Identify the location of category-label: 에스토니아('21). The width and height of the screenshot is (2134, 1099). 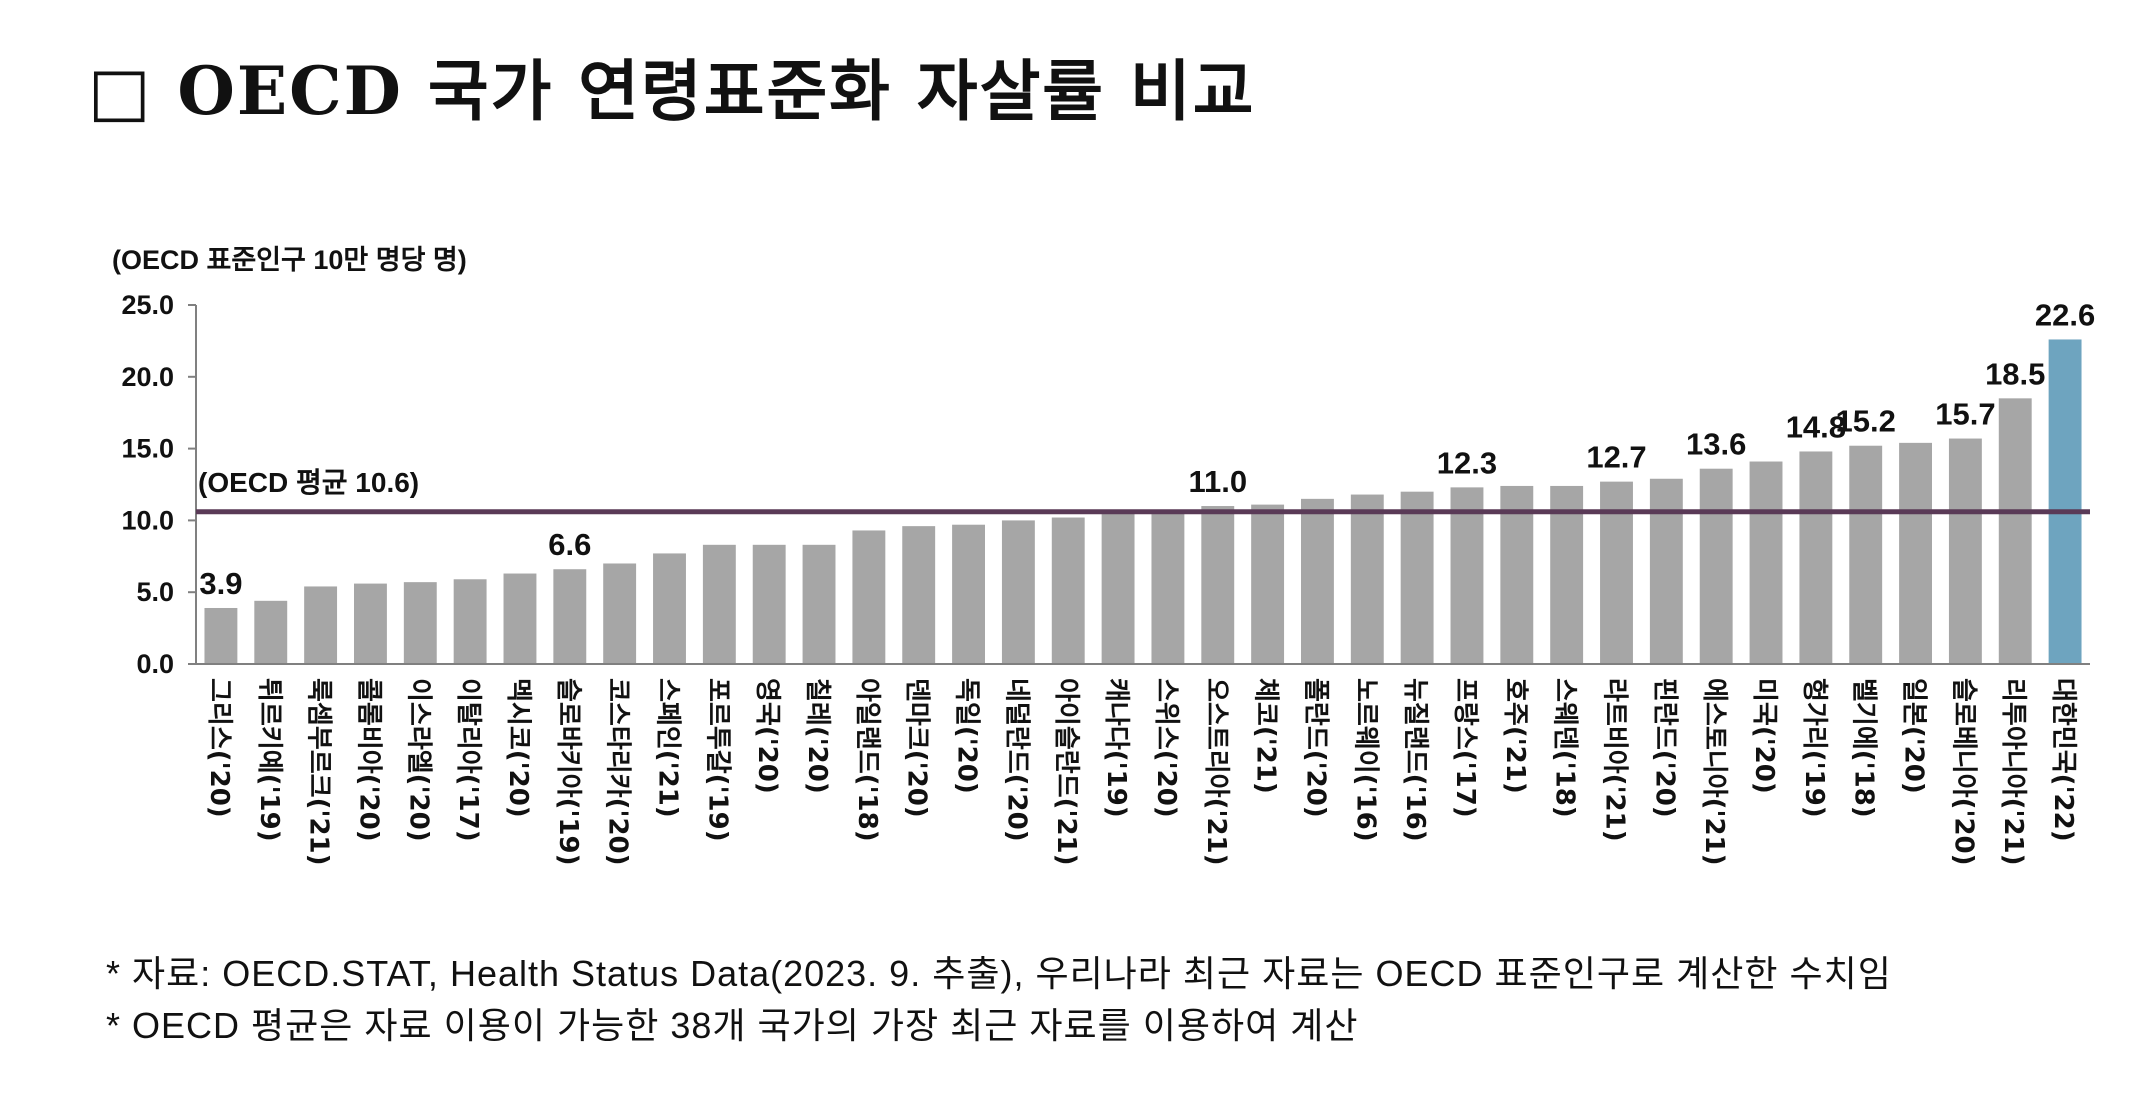
(1714, 772).